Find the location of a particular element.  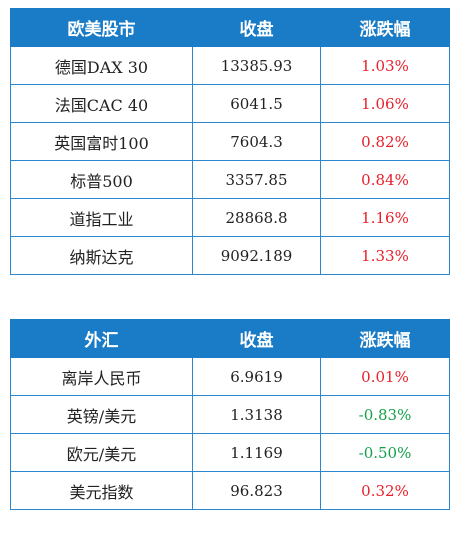

header-forex: 外汇 is located at coordinates (101, 338).